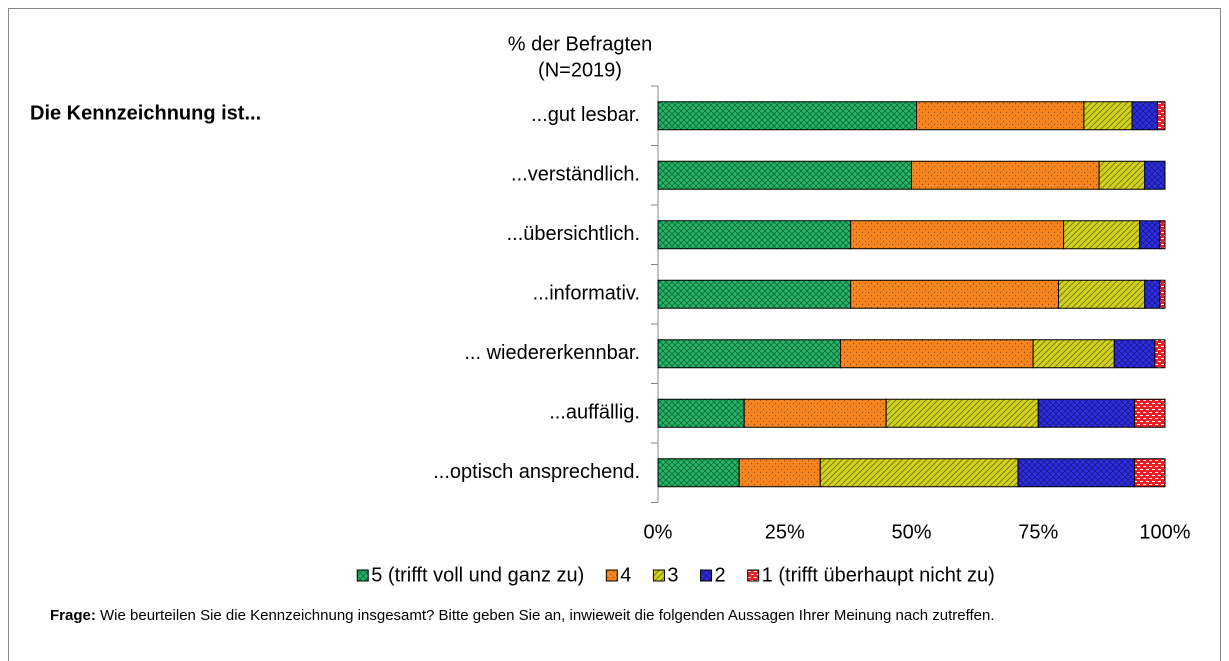 The width and height of the screenshot is (1229, 661). Describe the element at coordinates (911, 532) in the screenshot. I see `x-tick-label: 50%` at that location.